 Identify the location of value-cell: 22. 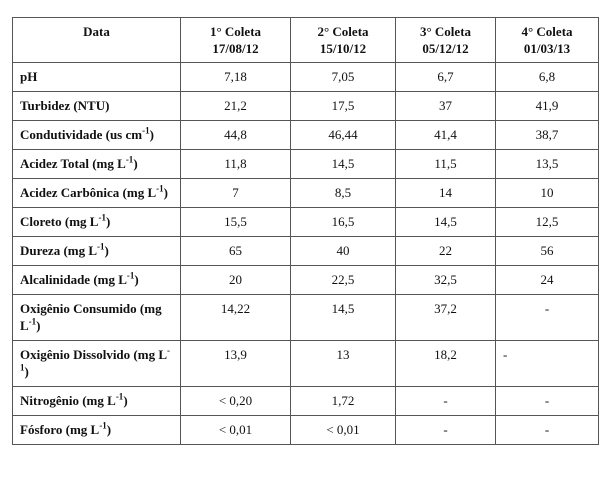
(445, 251).